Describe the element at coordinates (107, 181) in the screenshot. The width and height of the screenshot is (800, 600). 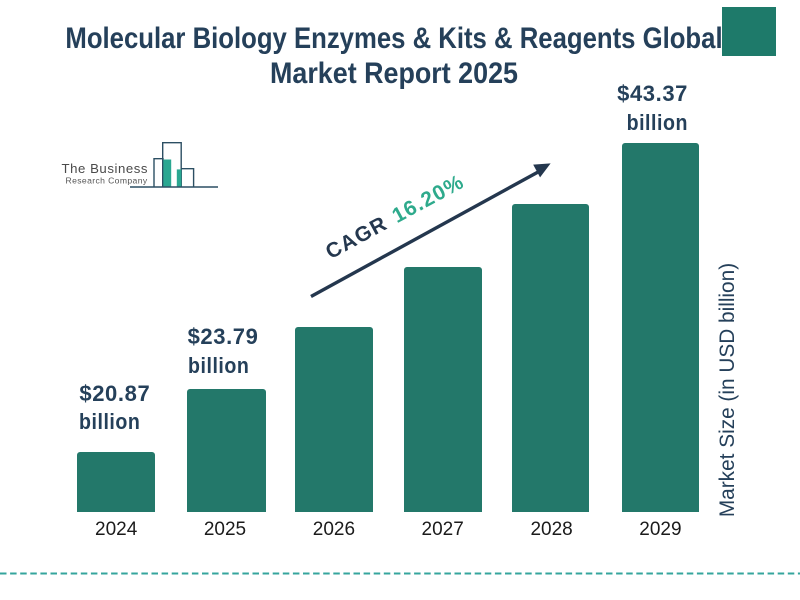
I see `svg-text: Research Company` at that location.